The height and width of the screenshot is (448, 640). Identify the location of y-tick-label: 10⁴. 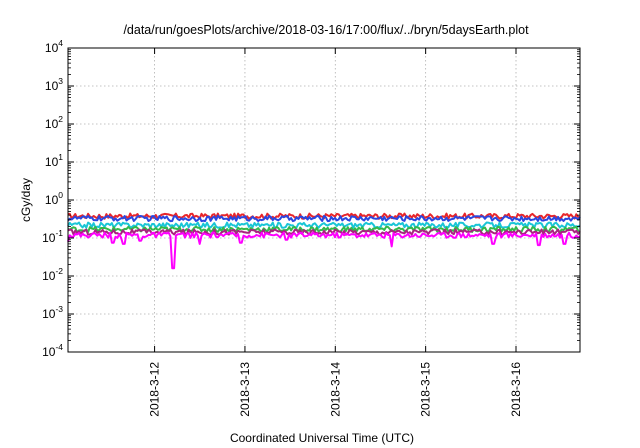
(54, 46).